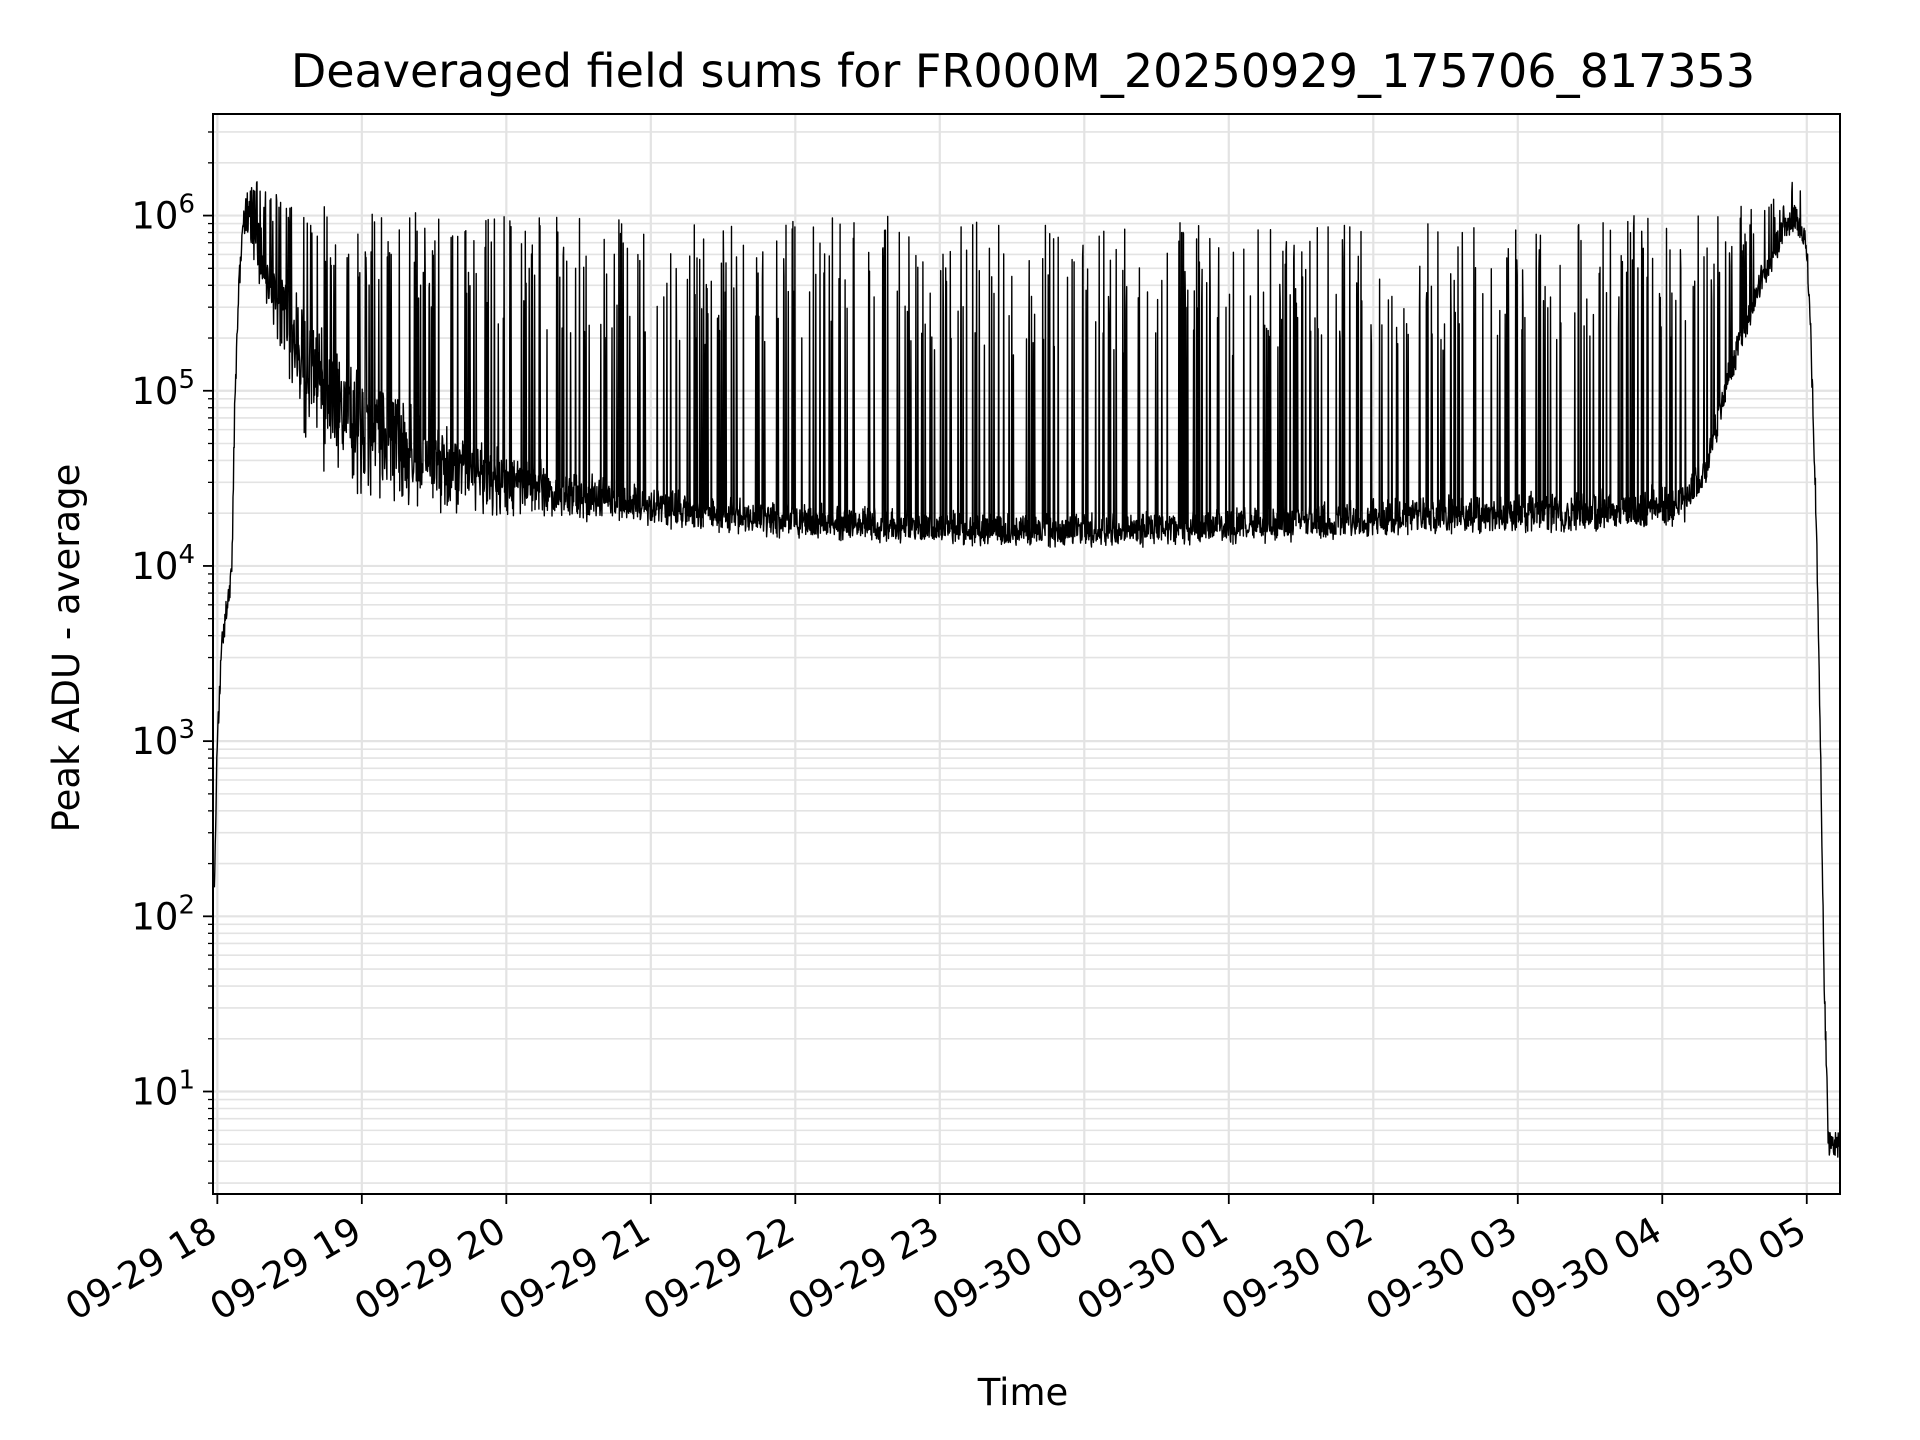  I want to click on y-tick-label: 102, so click(163, 914).